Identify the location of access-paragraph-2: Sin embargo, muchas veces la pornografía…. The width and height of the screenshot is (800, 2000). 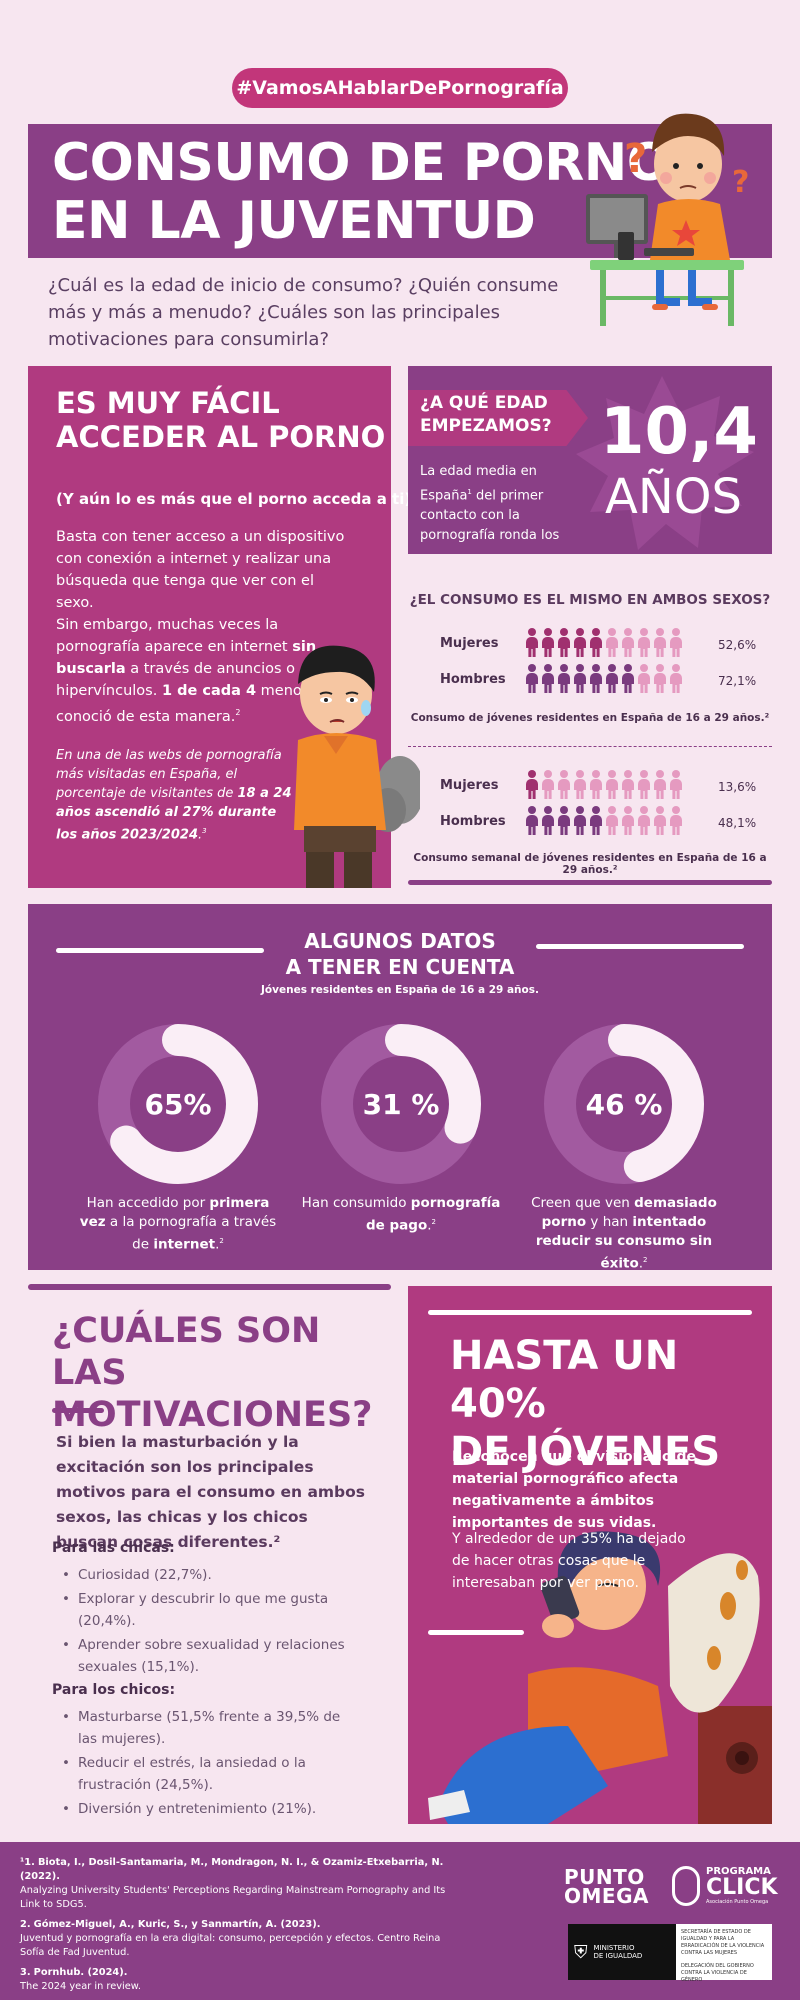
(206, 671).